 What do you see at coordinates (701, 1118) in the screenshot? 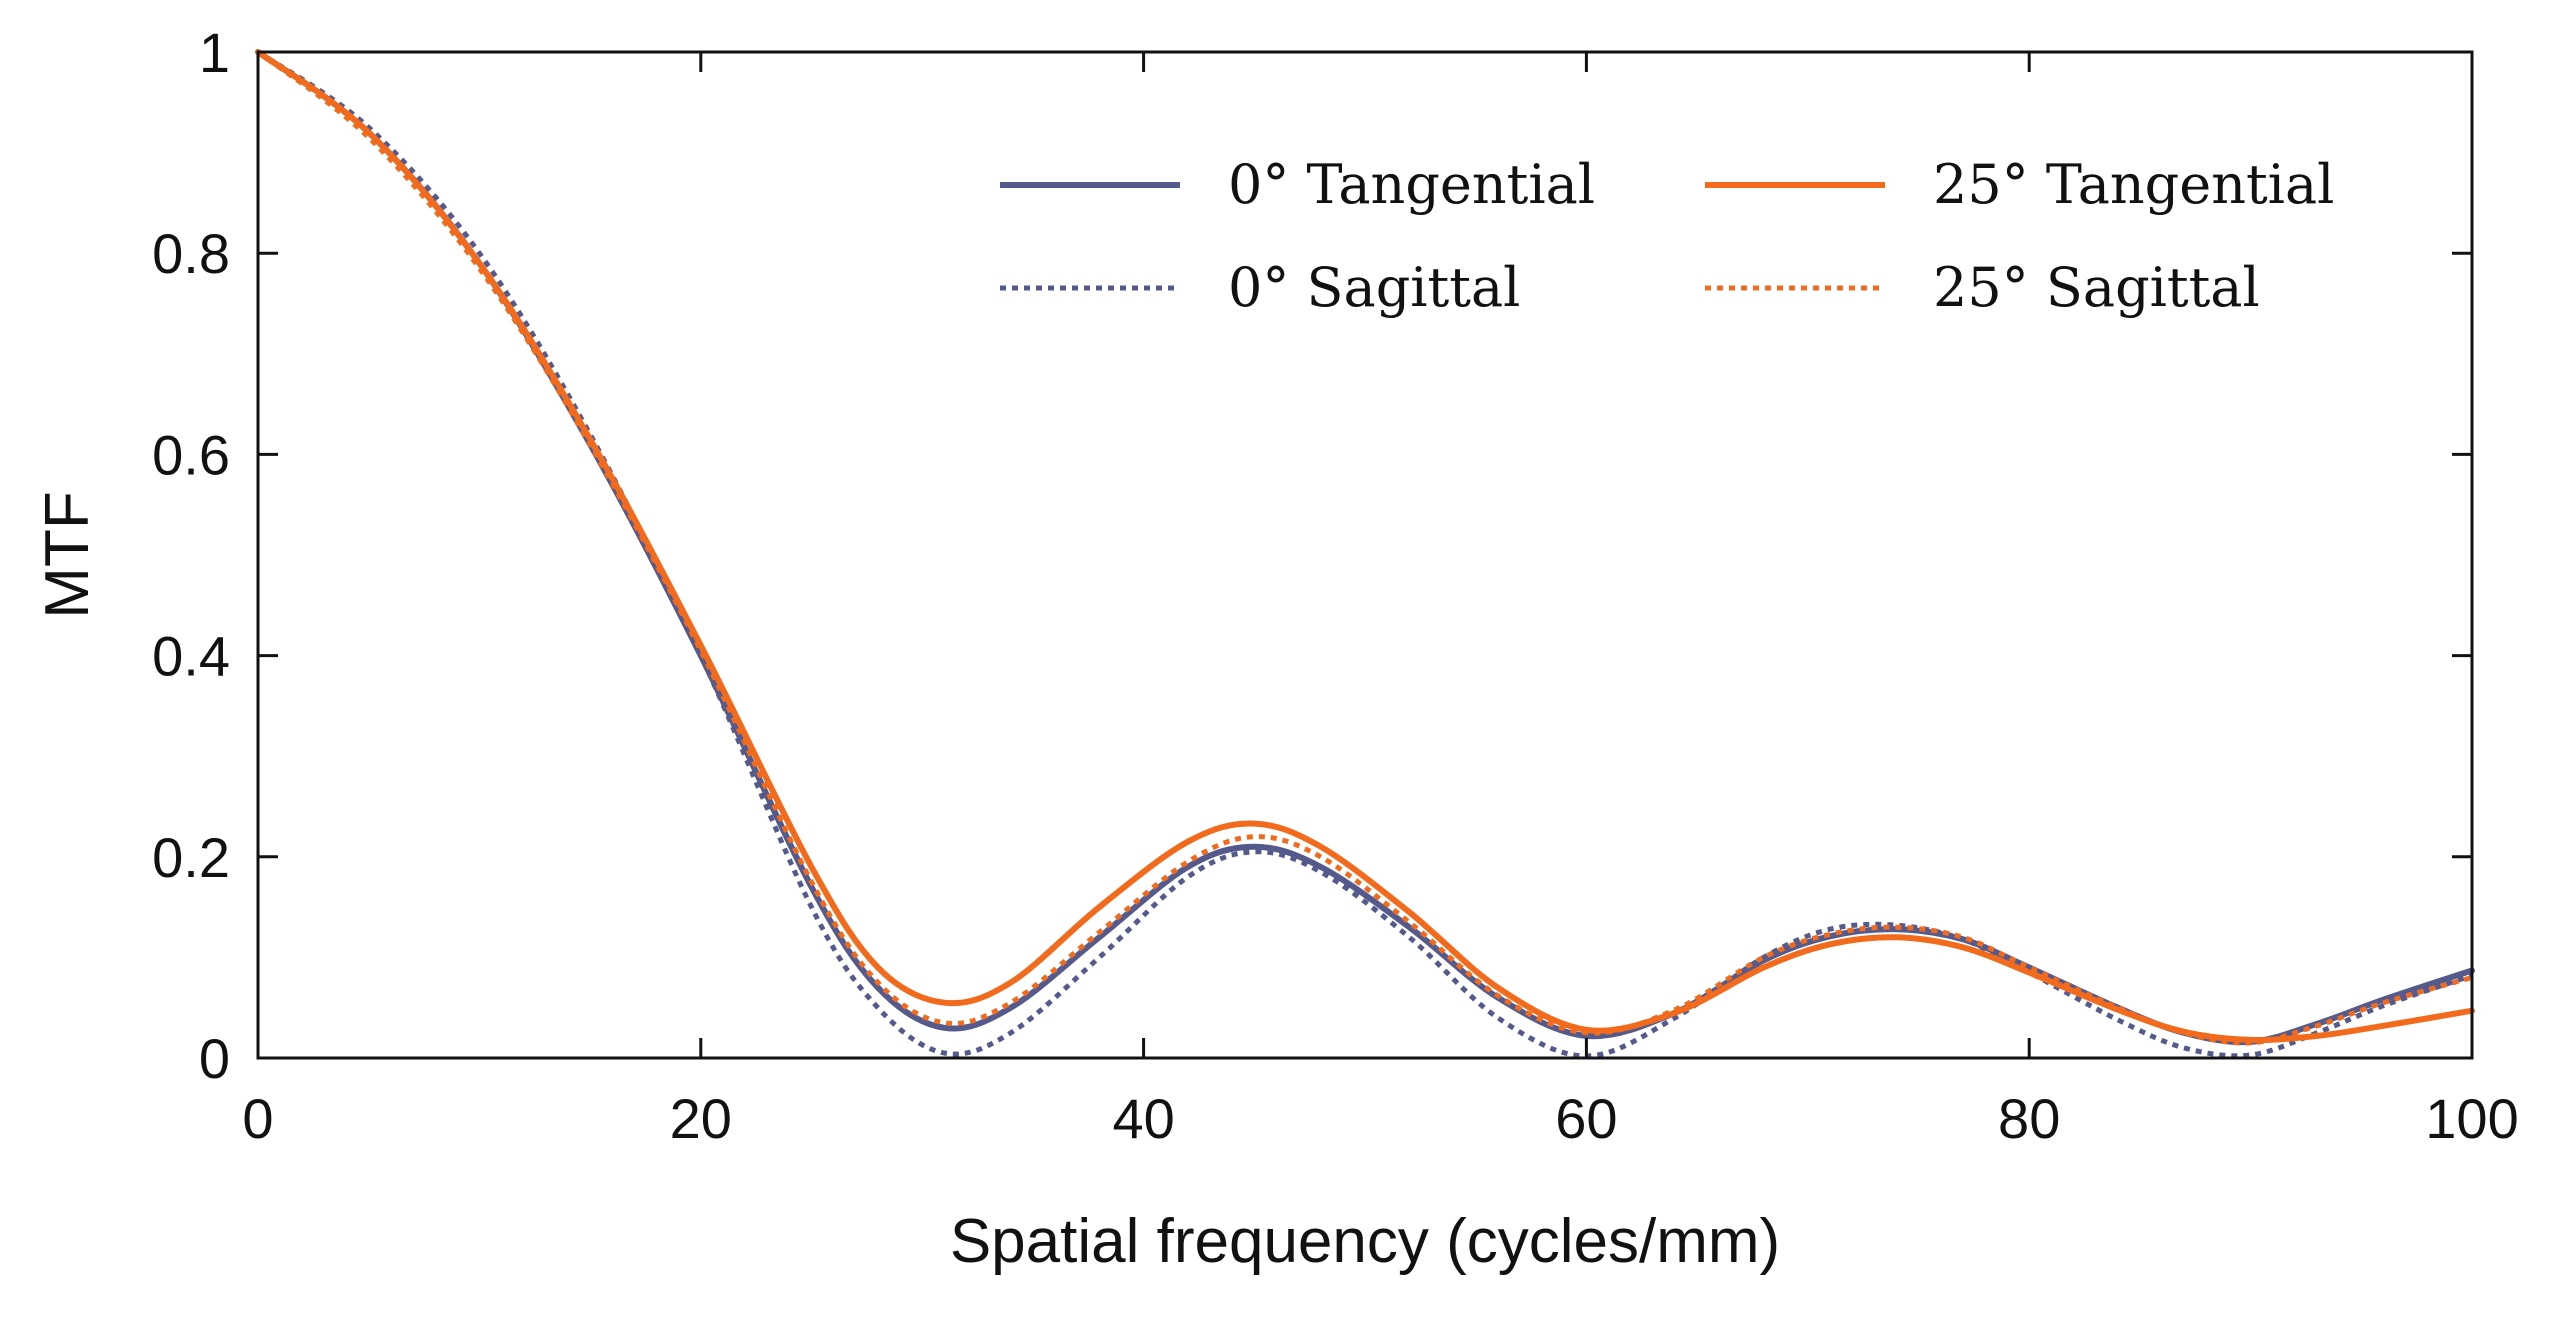
I see `x-tick-label: 20` at bounding box center [701, 1118].